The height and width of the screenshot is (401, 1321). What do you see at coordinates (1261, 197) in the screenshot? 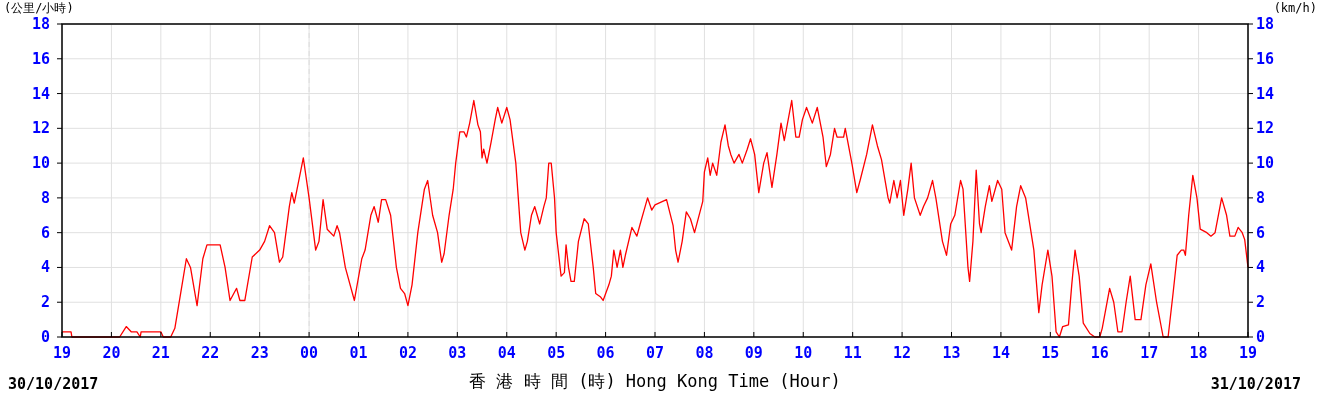
I see `y2-tick-label: 8` at bounding box center [1261, 197].